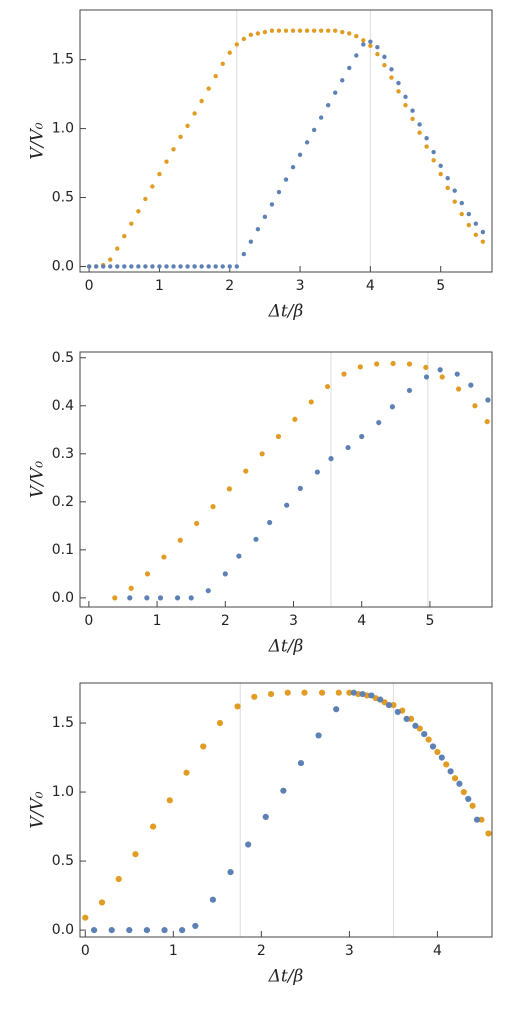 Image resolution: width=512 pixels, height=1009 pixels. Describe the element at coordinates (440, 286) in the screenshot. I see `x-tick-label: 5` at that location.